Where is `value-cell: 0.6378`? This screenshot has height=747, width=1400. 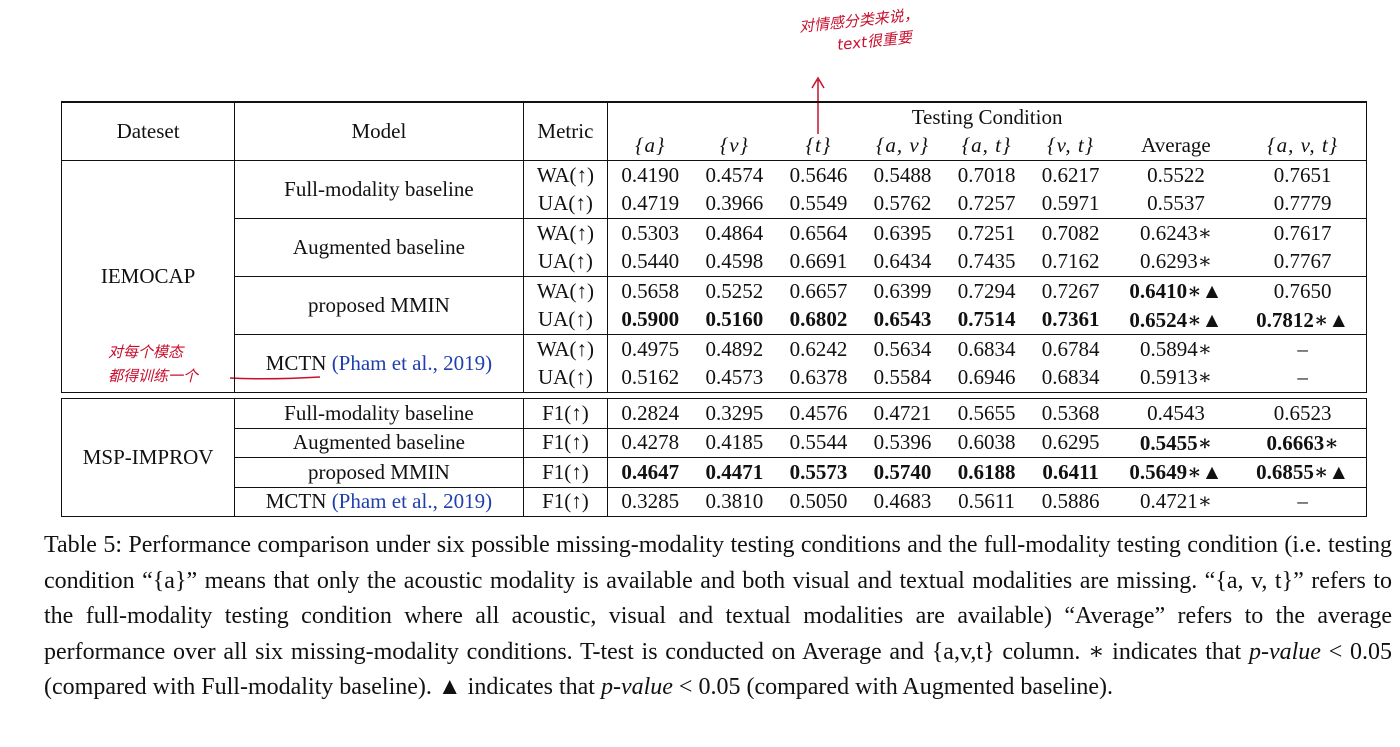 value-cell: 0.6378 is located at coordinates (818, 377).